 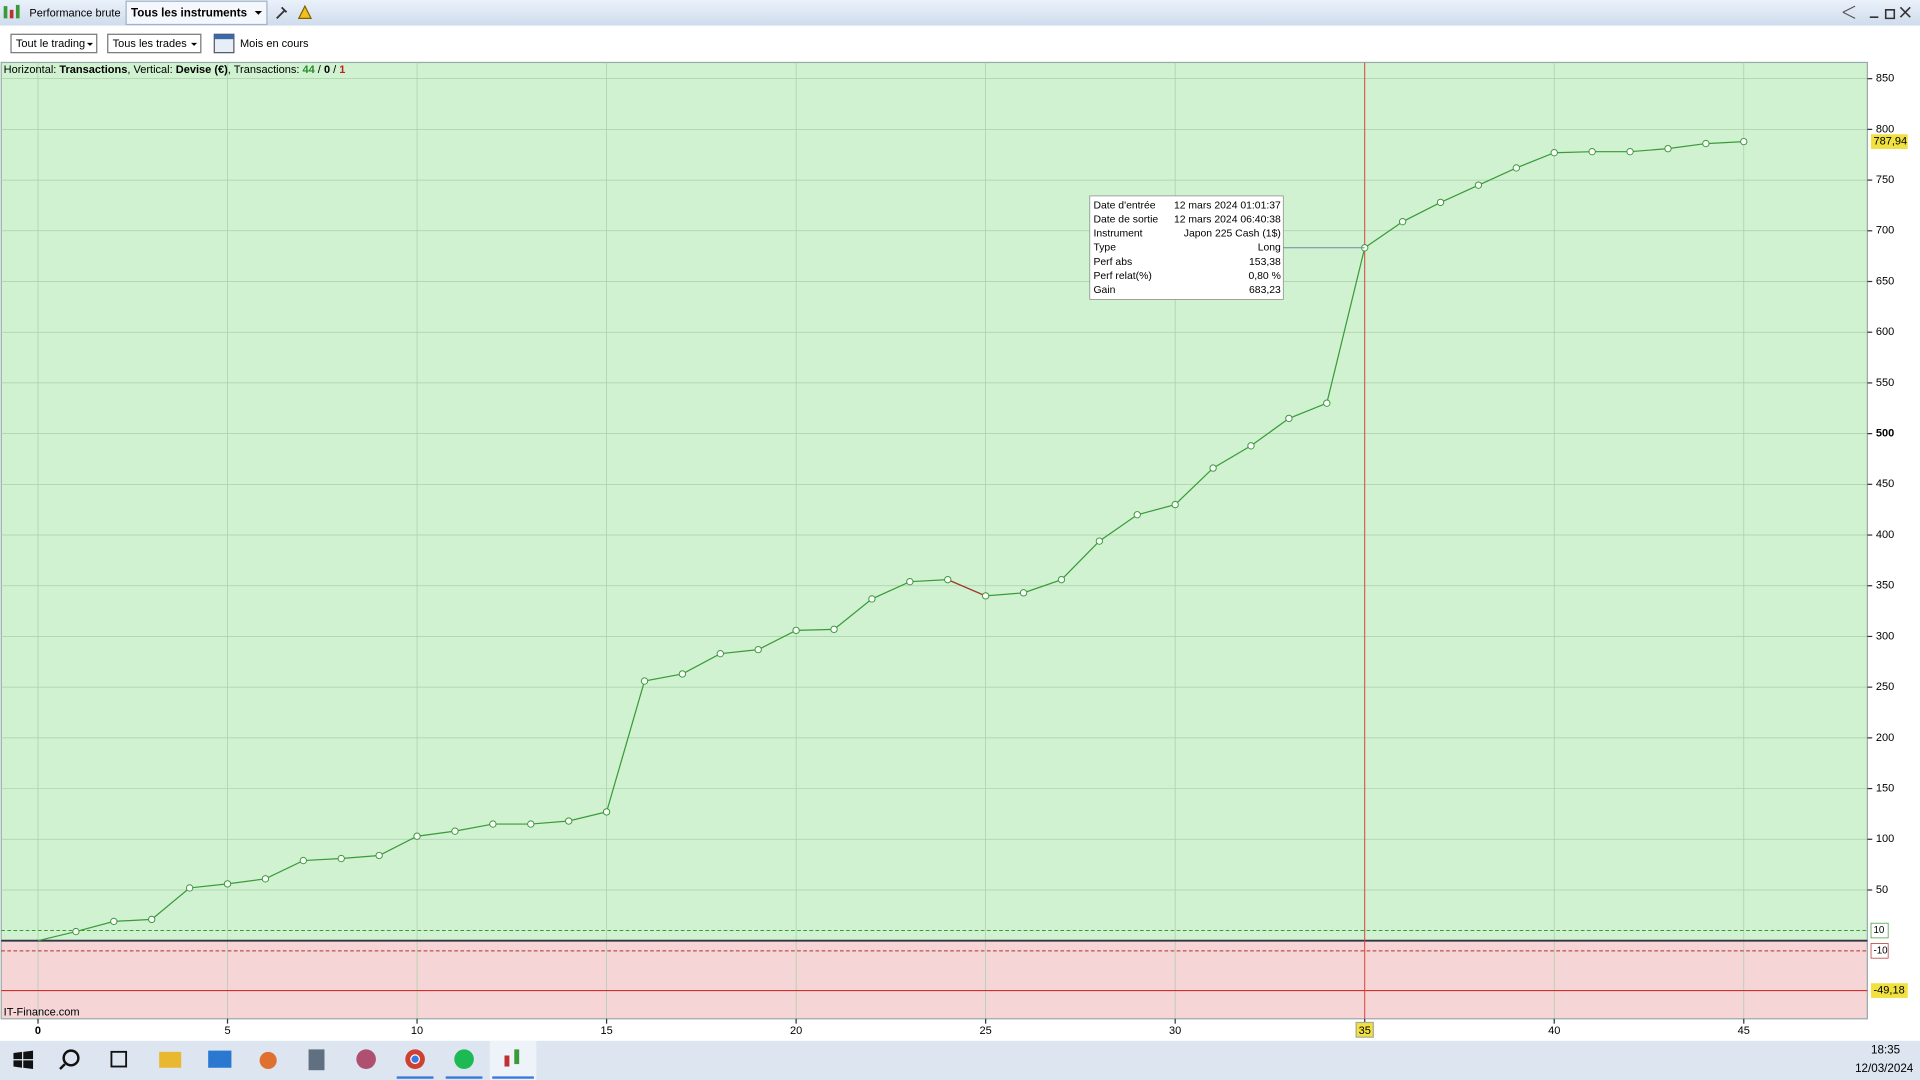 What do you see at coordinates (1885, 332) in the screenshot?
I see `y-tick-label: 600` at bounding box center [1885, 332].